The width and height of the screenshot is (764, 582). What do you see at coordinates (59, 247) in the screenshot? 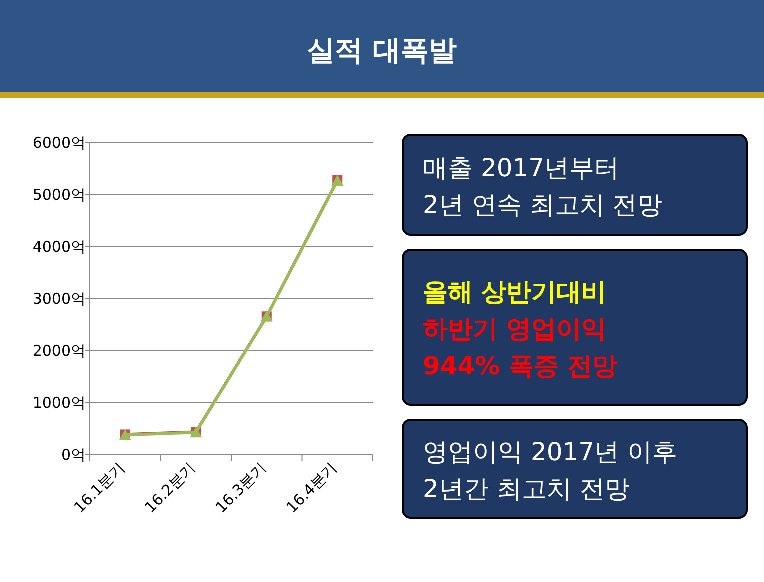
I see `y-tick-label: 4000억` at bounding box center [59, 247].